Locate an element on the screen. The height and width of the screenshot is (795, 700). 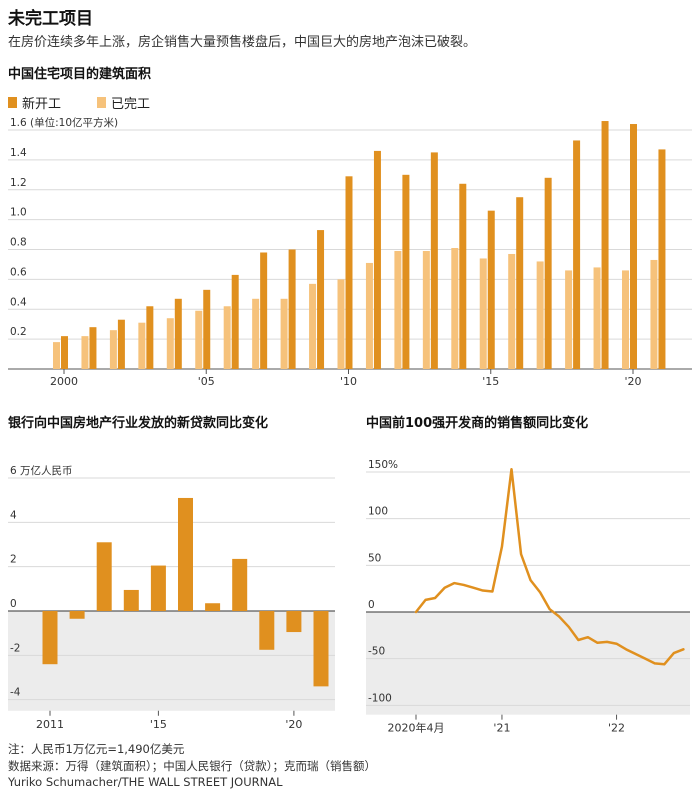
legend-item-new-starts: 新开工 is located at coordinates (34, 102).